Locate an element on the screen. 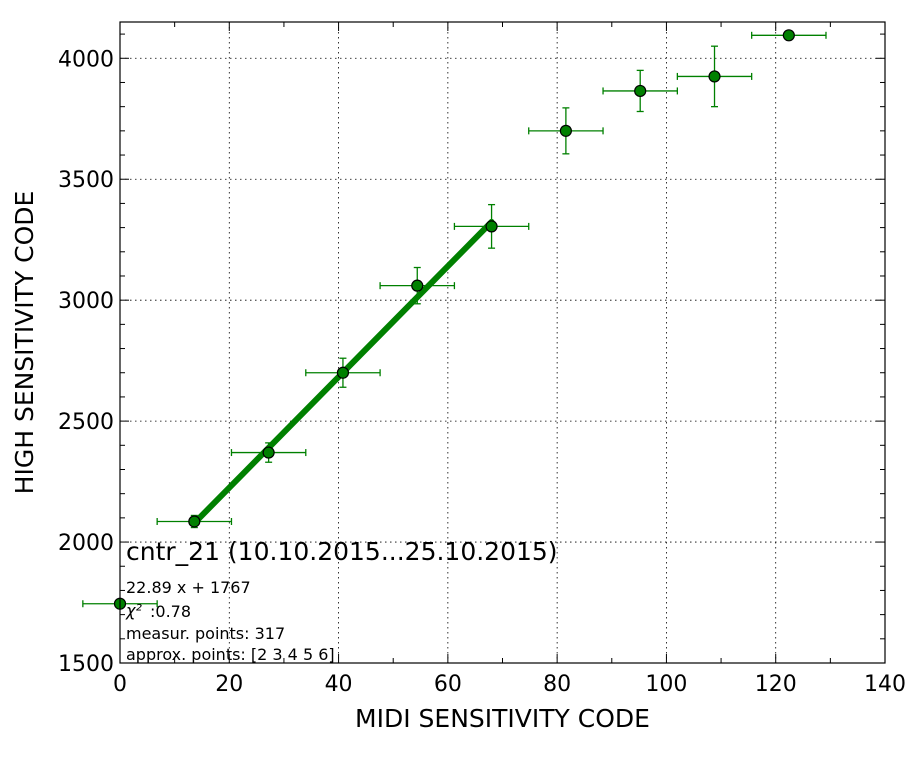  x-tick-label: 20 is located at coordinates (229, 684).